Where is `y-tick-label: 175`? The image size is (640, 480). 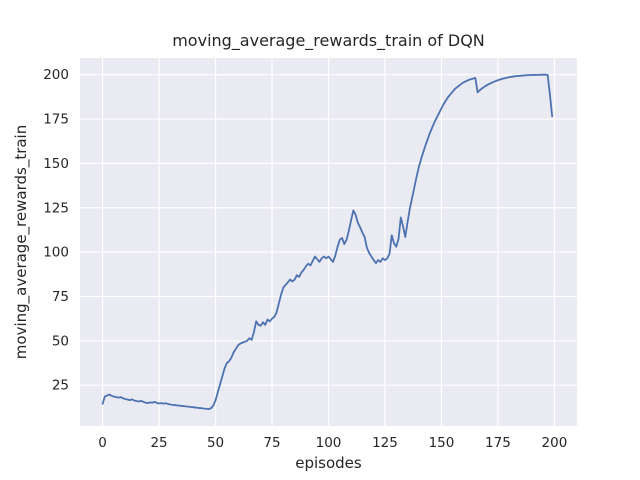 y-tick-label: 175 is located at coordinates (56, 120).